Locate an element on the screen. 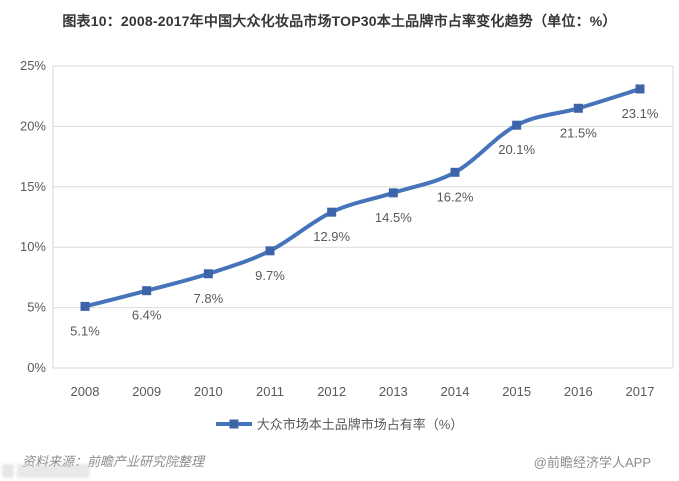  credit-note: @前瞻经济学人APP is located at coordinates (592, 462).